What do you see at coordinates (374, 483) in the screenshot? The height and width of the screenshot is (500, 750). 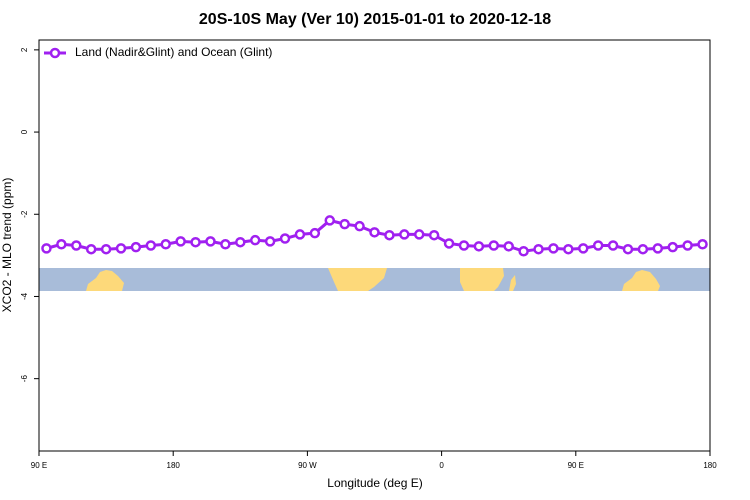 I see `x-axis-label: Longitude (deg E)` at bounding box center [374, 483].